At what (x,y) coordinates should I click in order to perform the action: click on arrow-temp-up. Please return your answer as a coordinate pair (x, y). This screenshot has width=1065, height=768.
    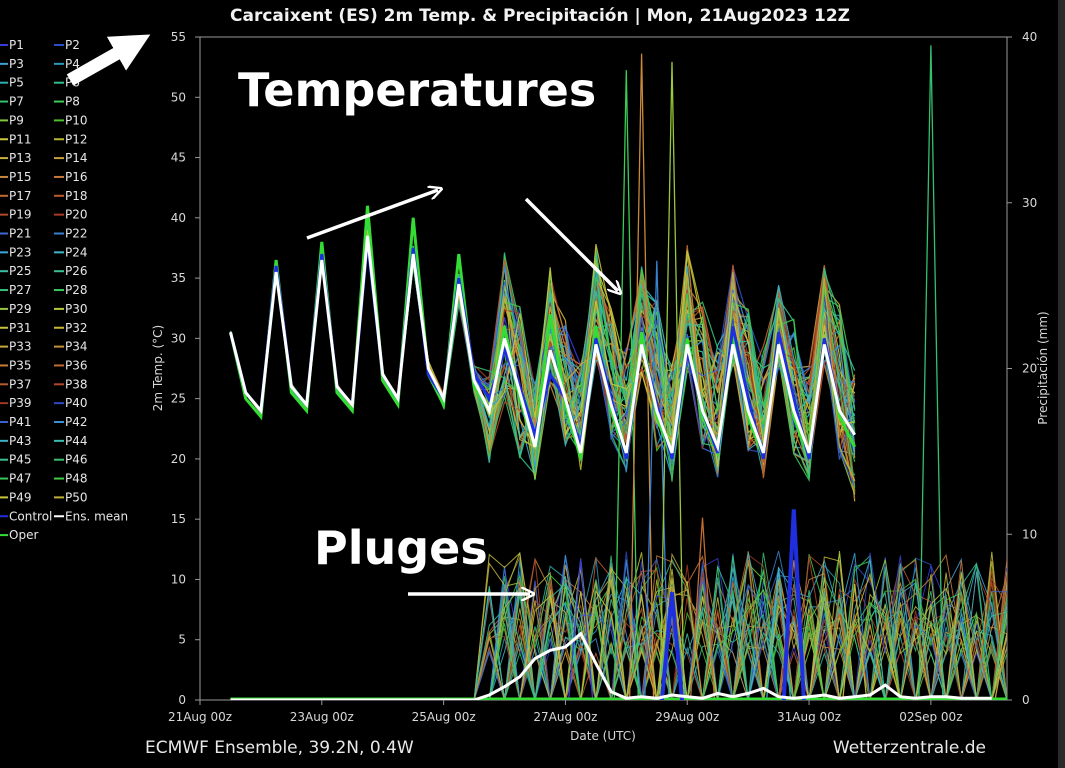
    Looking at the image, I should click on (372, 215).